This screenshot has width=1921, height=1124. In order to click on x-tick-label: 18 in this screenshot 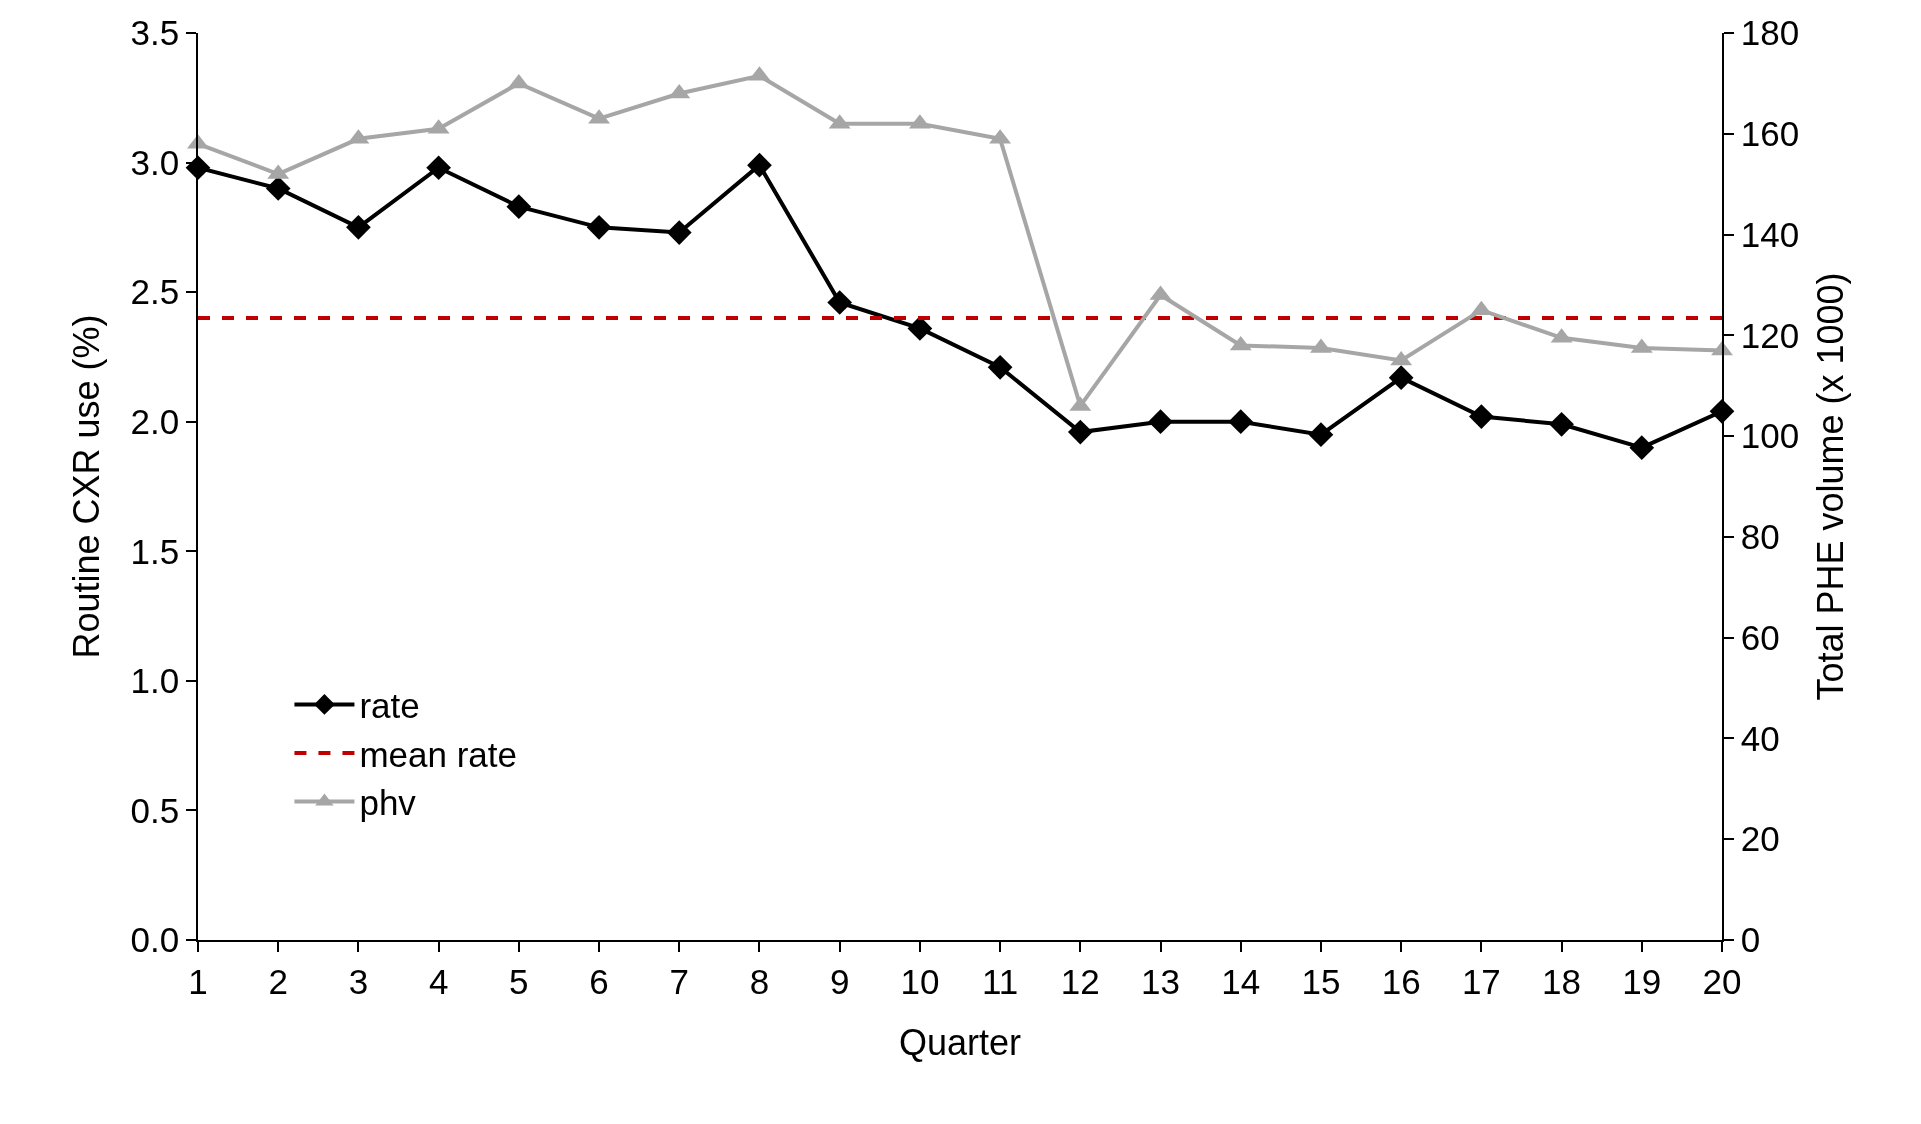, I will do `click(1562, 981)`.